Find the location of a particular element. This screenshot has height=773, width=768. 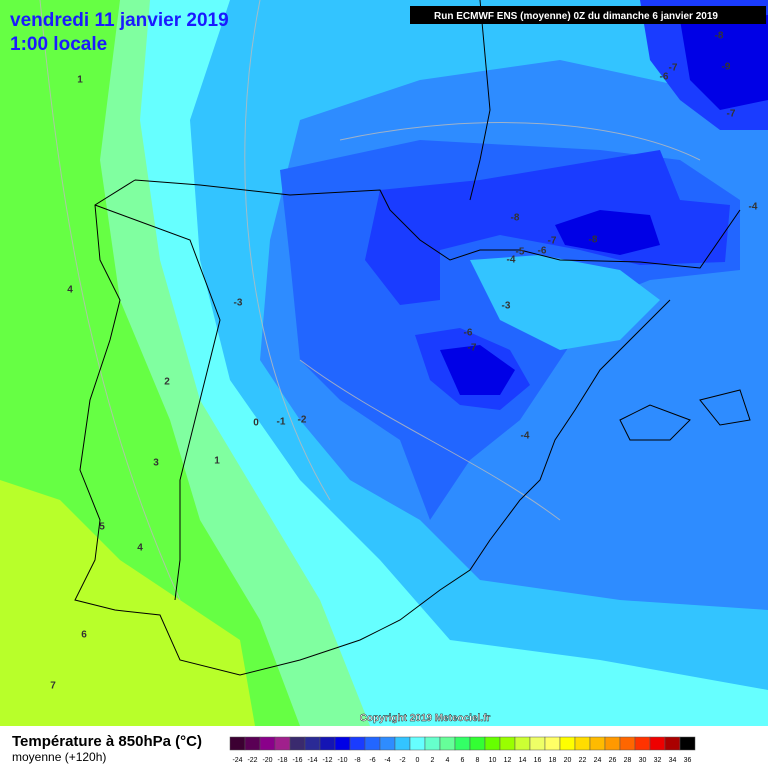

colorbar-label: 6 is located at coordinates (463, 760).